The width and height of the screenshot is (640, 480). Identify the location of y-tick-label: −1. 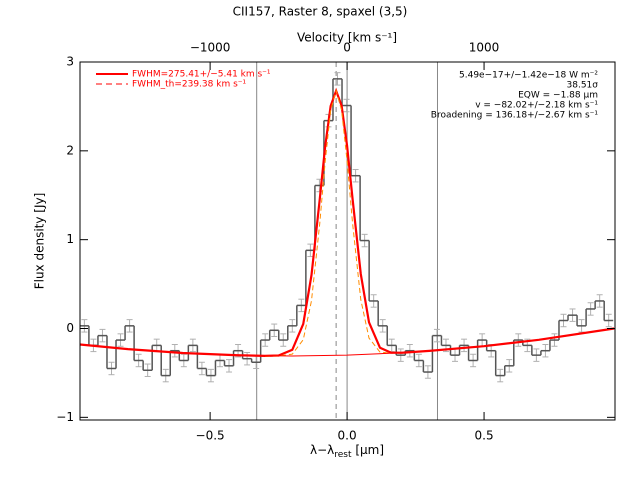
(65, 417).